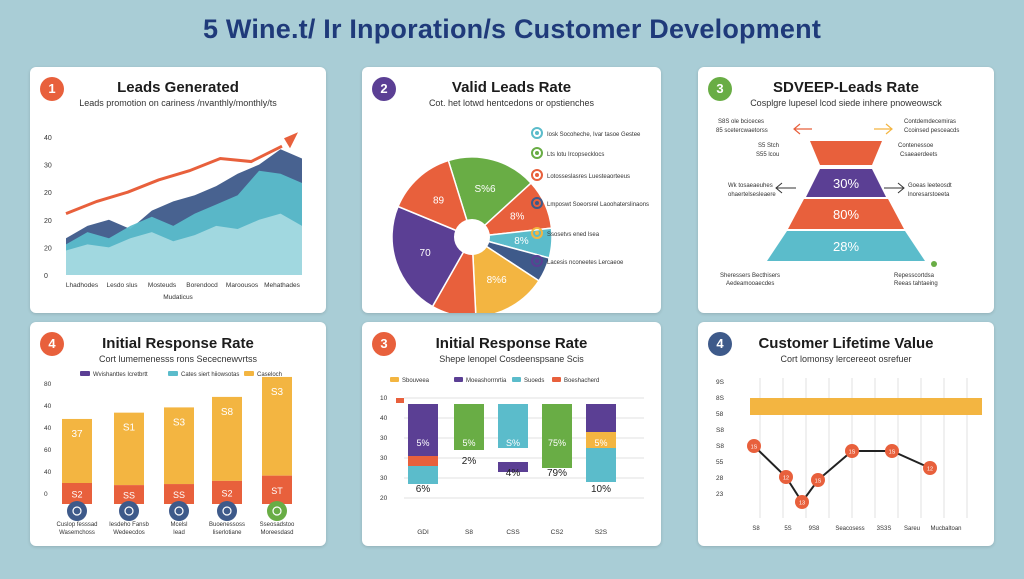  I want to click on bar-value-label: SS, so click(179, 495).